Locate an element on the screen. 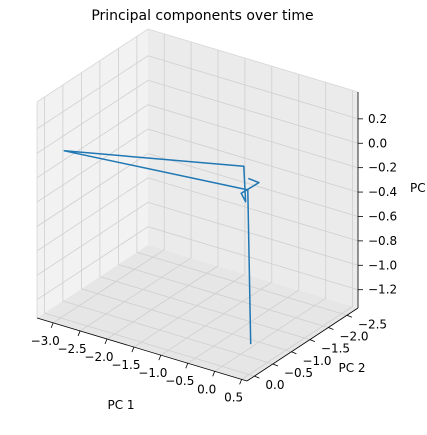 This screenshot has height=435, width=427. x-tick-label: −1.5 is located at coordinates (125, 365).